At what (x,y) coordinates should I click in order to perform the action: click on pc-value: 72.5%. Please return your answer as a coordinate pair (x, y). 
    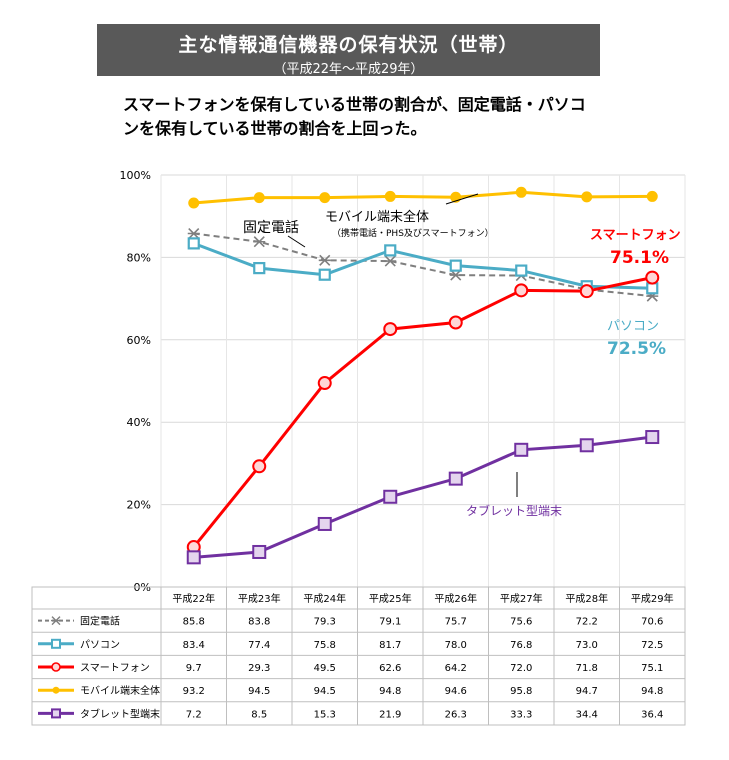
    Looking at the image, I should click on (636, 349).